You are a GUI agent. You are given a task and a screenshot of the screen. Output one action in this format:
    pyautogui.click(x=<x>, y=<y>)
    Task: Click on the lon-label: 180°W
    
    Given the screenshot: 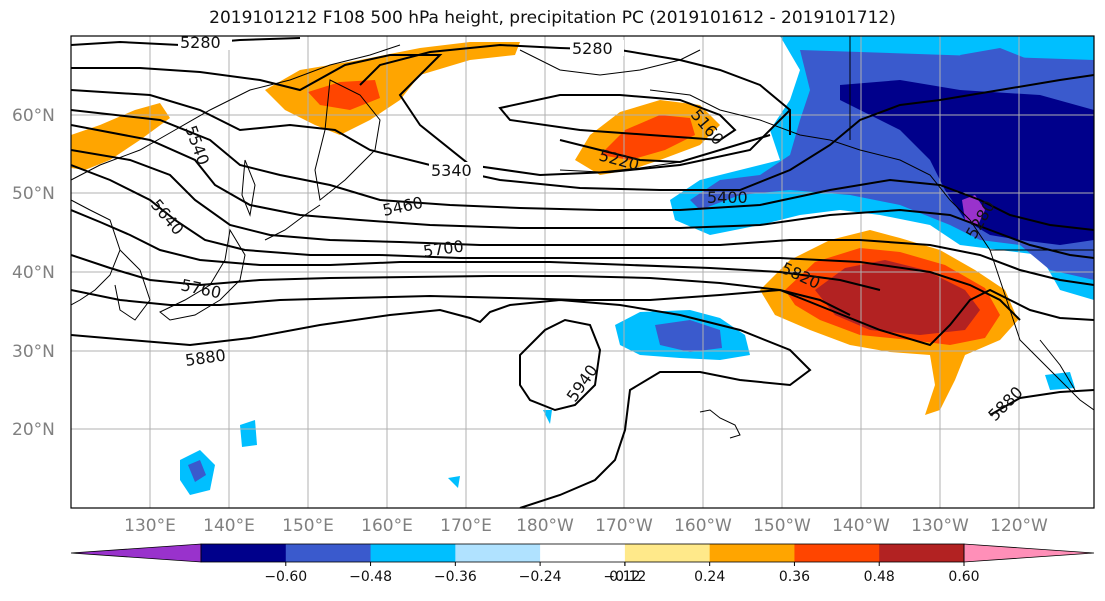 What is the action you would take?
    pyautogui.click(x=545, y=526)
    